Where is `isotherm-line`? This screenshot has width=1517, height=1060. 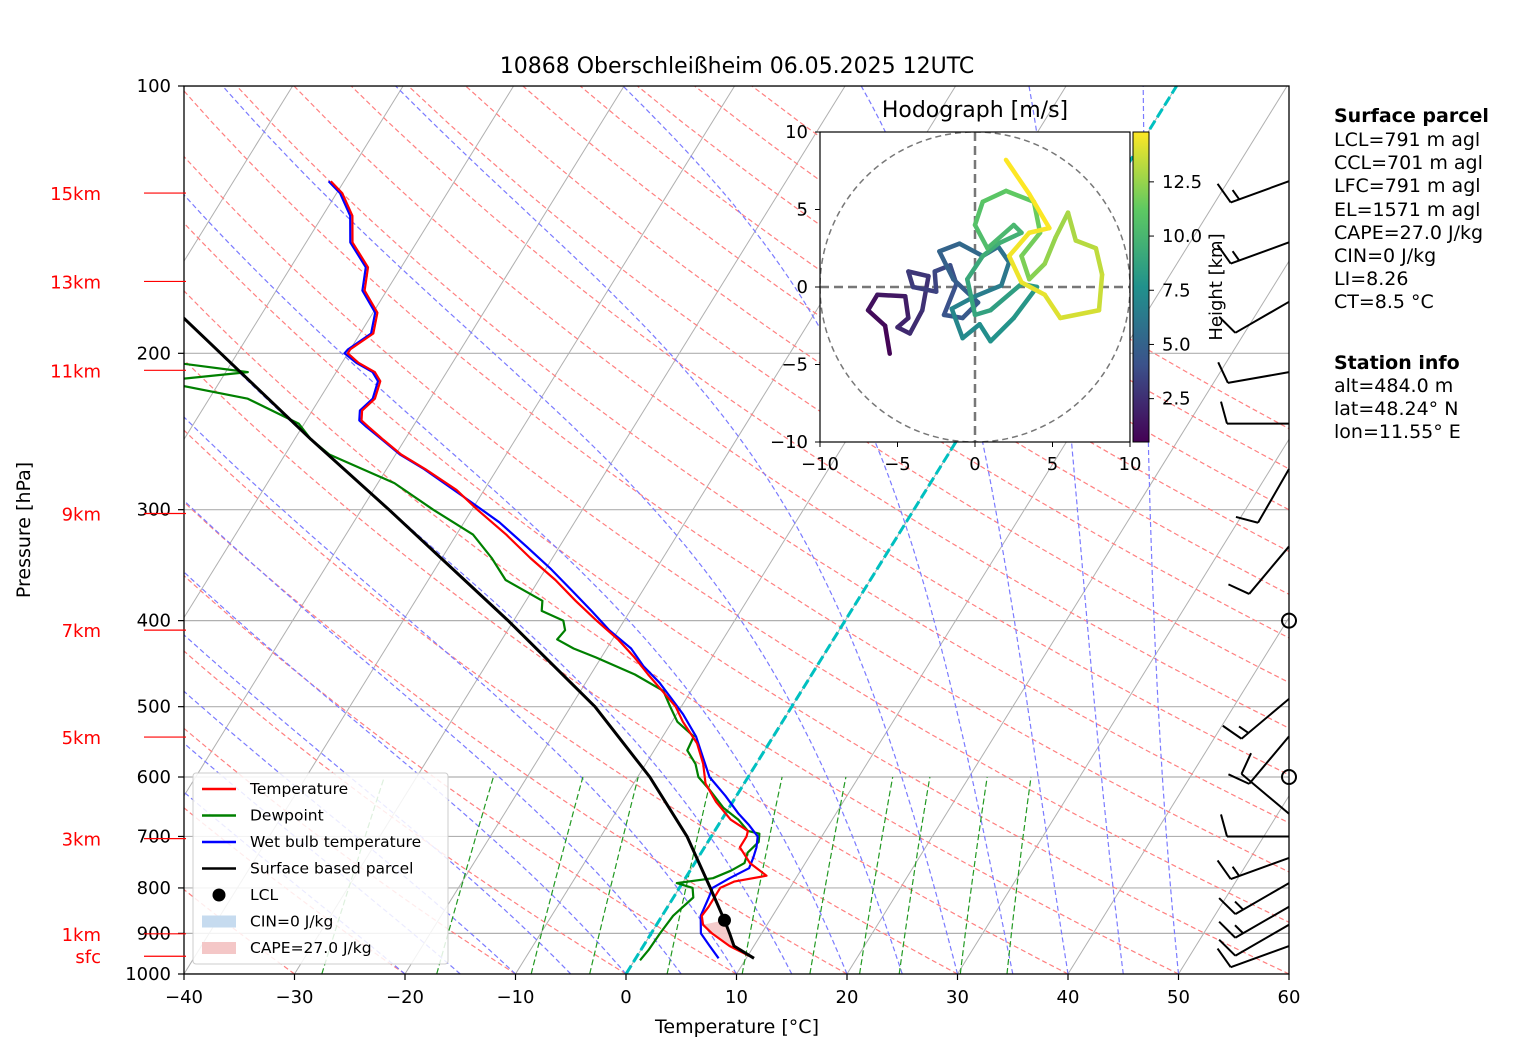
isotherm-line is located at coordinates (1123, 706).